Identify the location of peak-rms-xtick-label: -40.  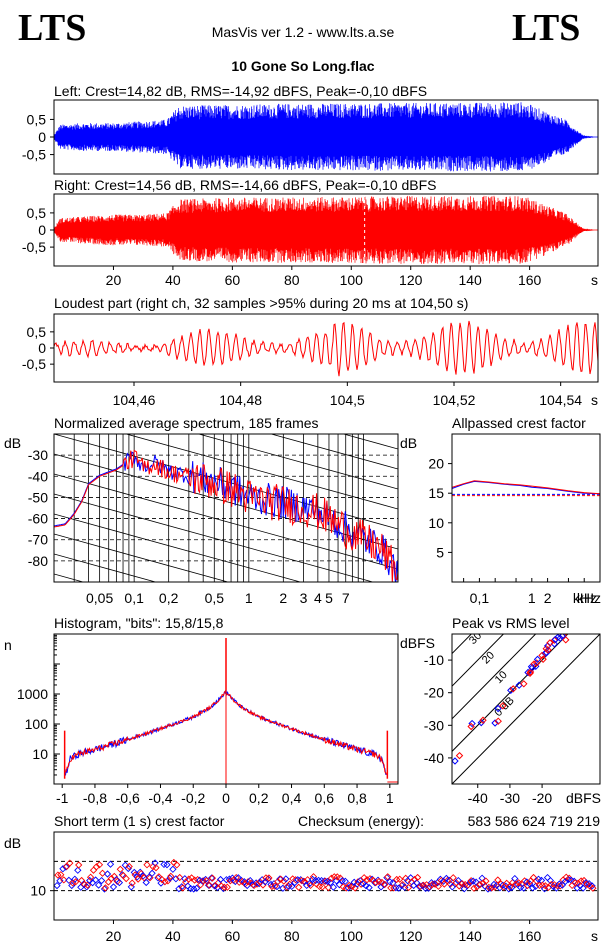
(478, 798).